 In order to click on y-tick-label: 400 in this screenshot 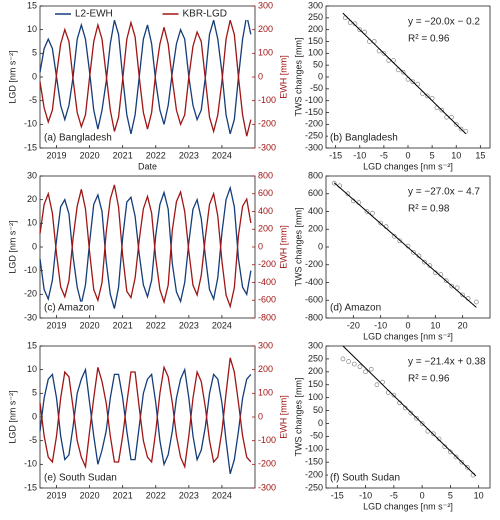, I will do `click(315, 211)`.